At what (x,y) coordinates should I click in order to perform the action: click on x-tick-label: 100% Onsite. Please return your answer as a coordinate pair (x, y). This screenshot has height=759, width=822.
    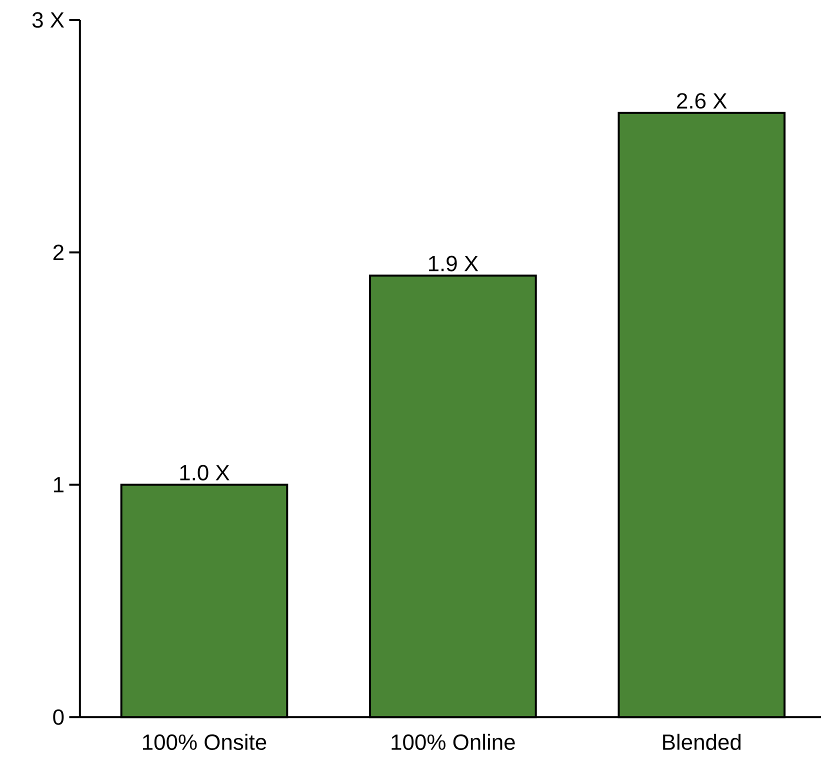
    Looking at the image, I should click on (204, 742).